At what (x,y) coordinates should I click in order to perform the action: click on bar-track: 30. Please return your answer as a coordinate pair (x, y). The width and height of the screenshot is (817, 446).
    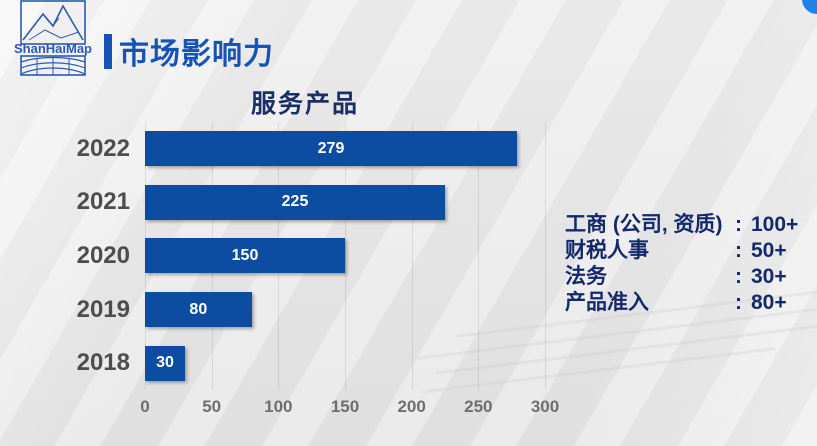
    Looking at the image, I should click on (345, 363).